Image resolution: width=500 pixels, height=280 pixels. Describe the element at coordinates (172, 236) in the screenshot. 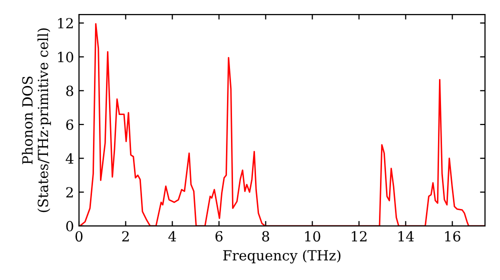

I see `x-tick-label: 4` at that location.